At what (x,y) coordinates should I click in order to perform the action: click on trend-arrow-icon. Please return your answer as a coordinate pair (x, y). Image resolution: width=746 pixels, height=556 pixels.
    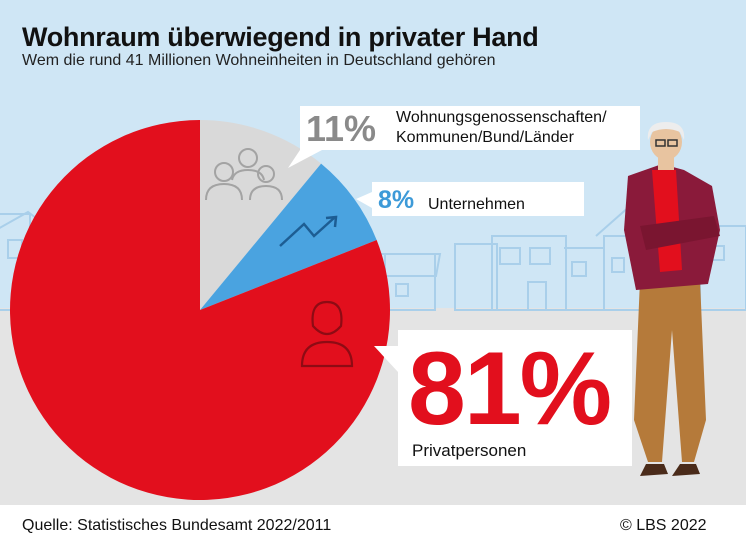
    Looking at the image, I should click on (308, 231).